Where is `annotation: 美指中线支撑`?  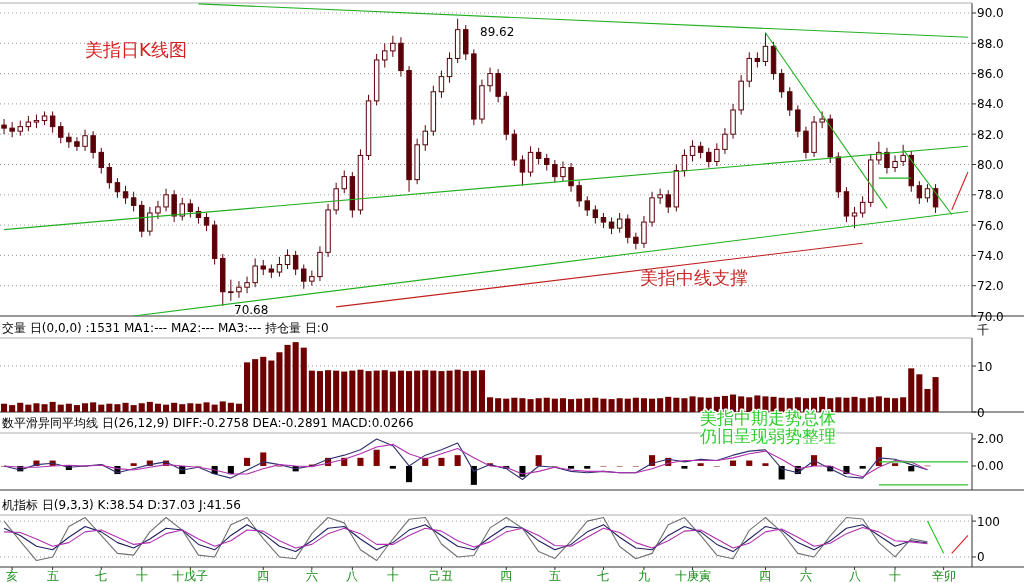 annotation: 美指中线支撑 is located at coordinates (694, 277).